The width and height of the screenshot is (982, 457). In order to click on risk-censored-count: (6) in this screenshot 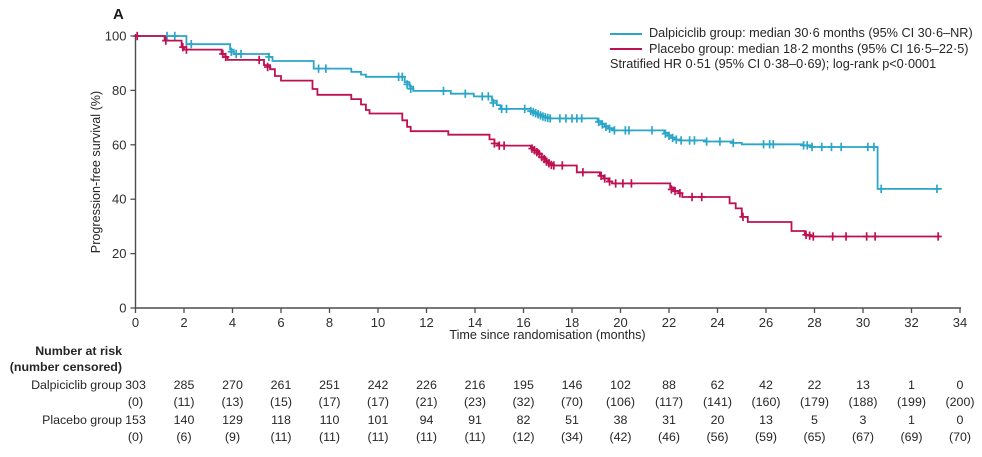, I will do `click(184, 437)`.